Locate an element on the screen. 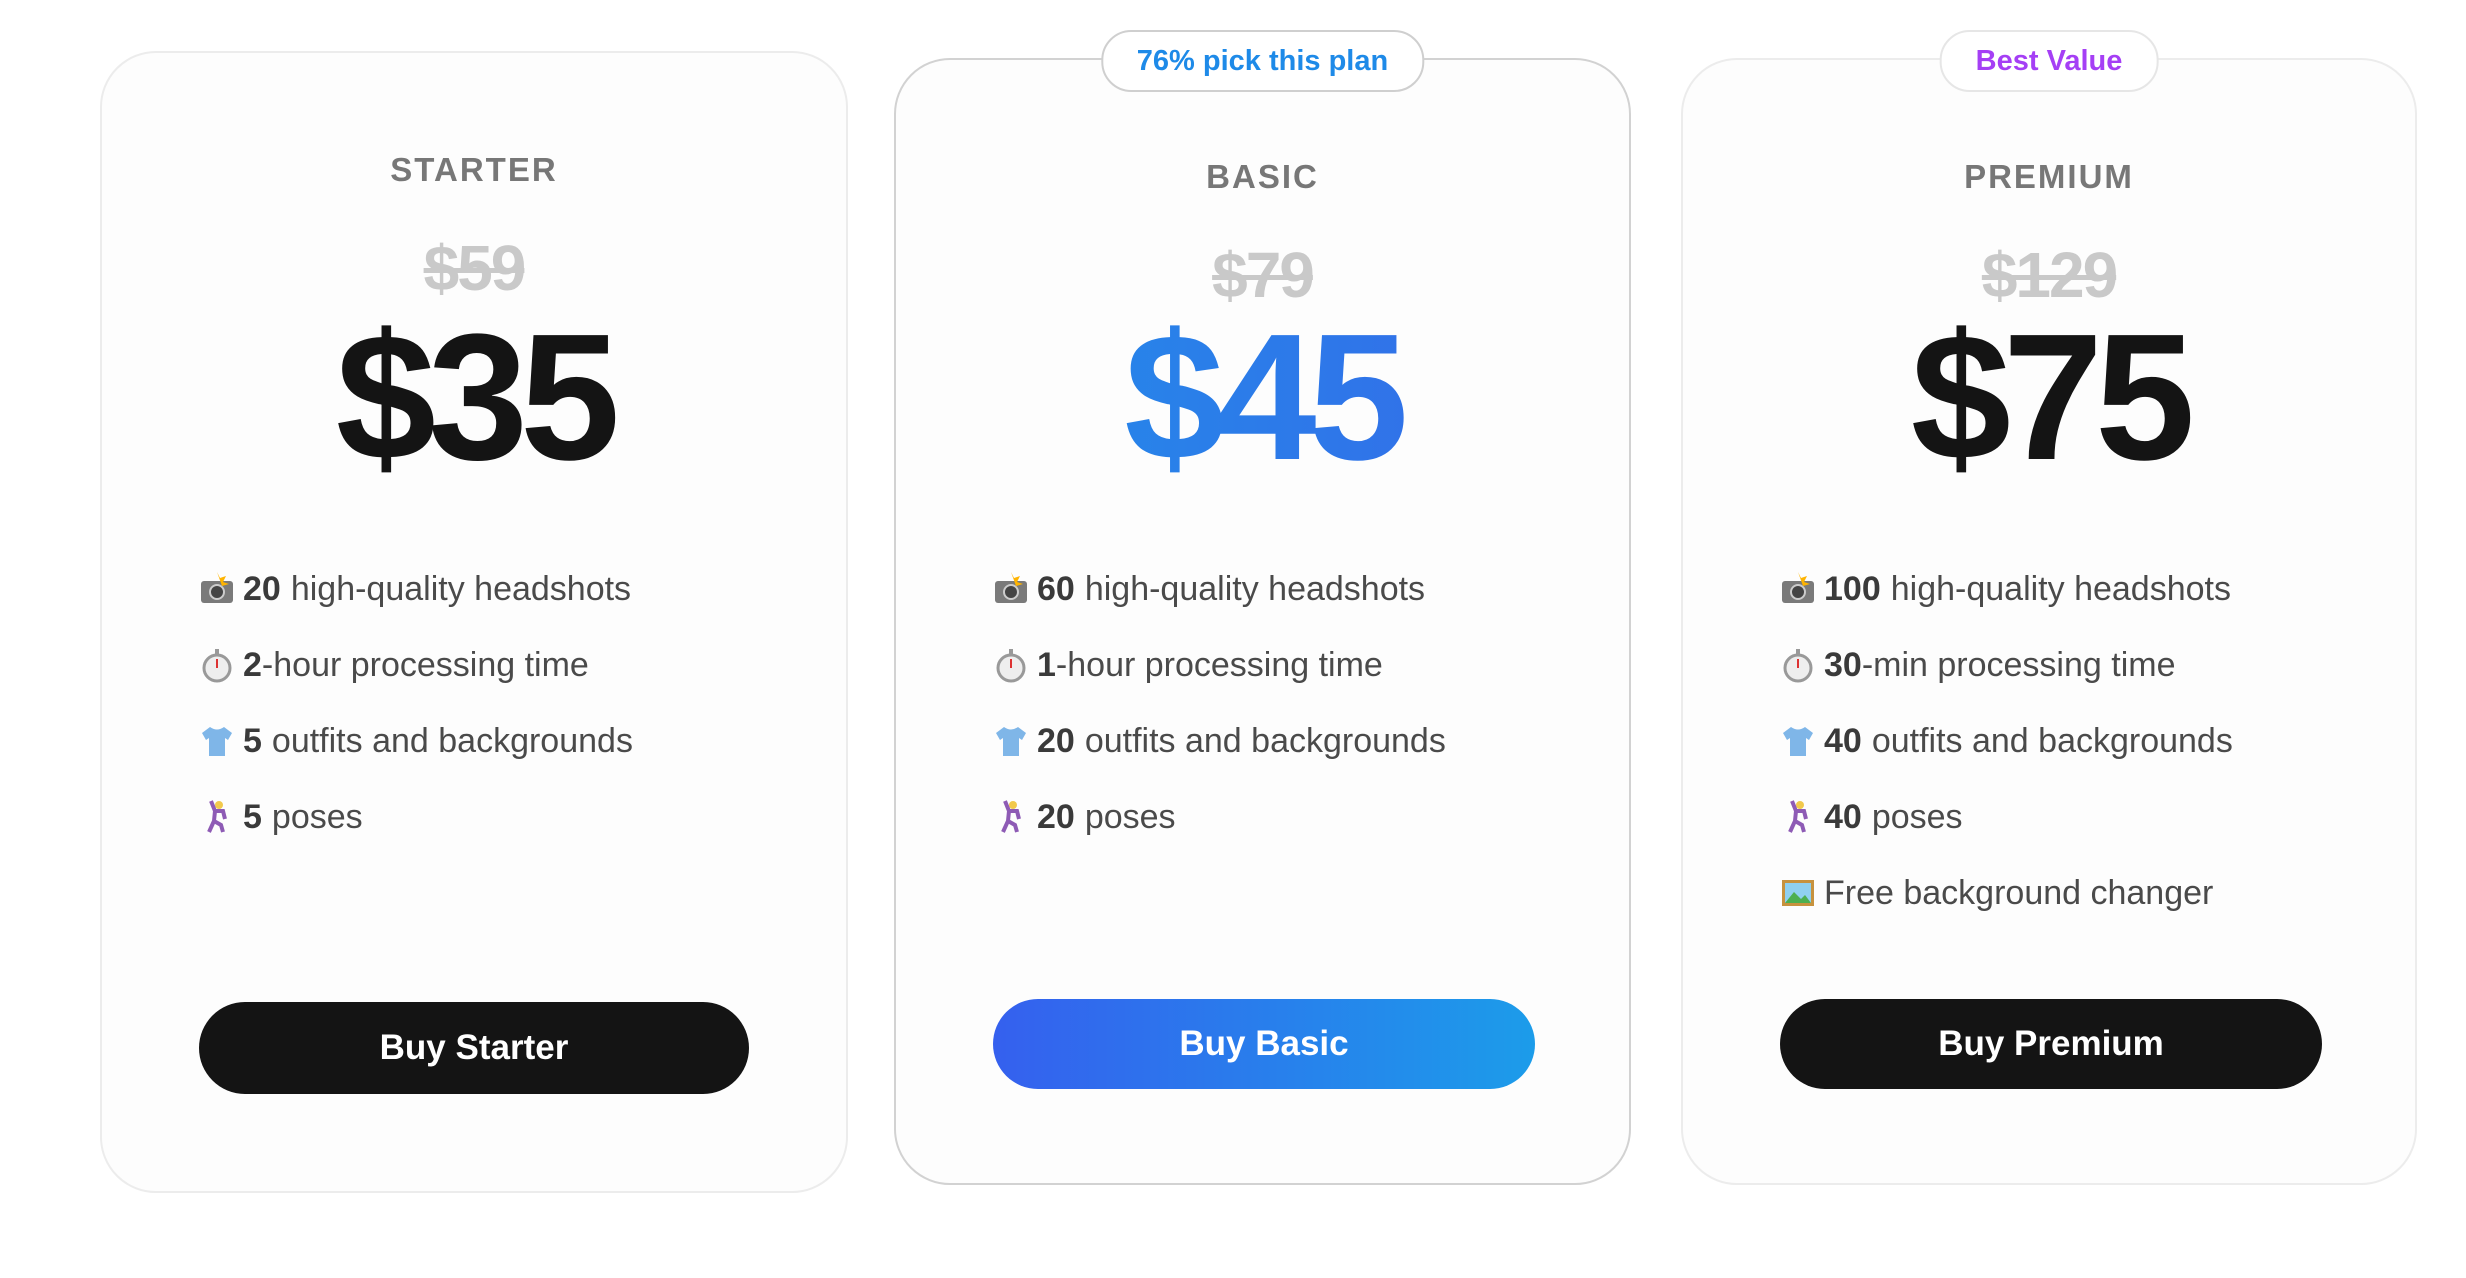 The width and height of the screenshot is (2466, 1278). feature-item: 20 outfits and backgrounds is located at coordinates (1301, 741).